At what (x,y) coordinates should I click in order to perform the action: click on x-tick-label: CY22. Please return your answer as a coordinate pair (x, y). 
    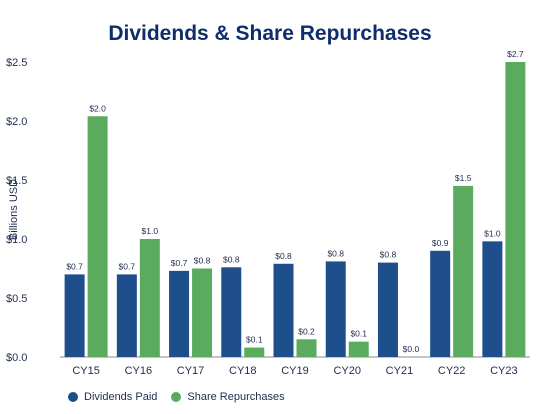
    Looking at the image, I should click on (452, 371).